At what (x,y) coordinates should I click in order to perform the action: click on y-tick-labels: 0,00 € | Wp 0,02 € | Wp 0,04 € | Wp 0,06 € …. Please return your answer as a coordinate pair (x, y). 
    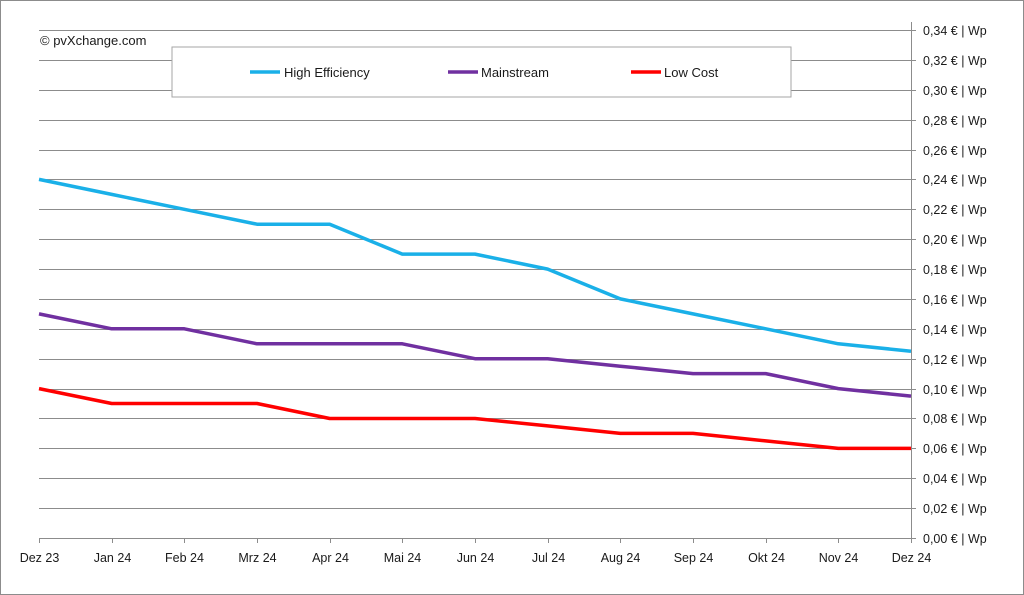
    Looking at the image, I should click on (955, 285).